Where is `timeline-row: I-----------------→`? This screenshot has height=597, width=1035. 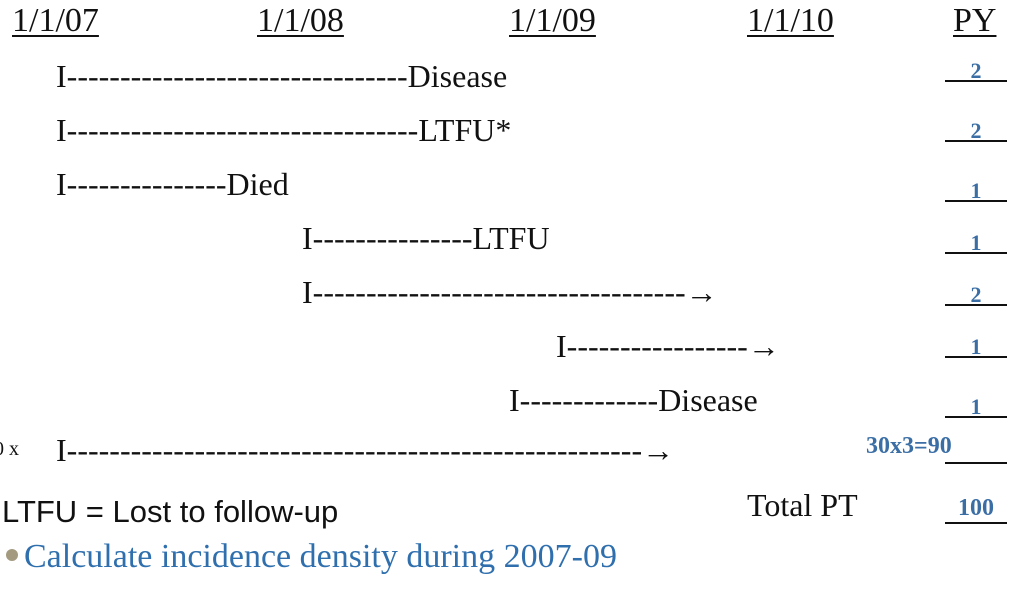
timeline-row: I-----------------→ is located at coordinates (668, 346).